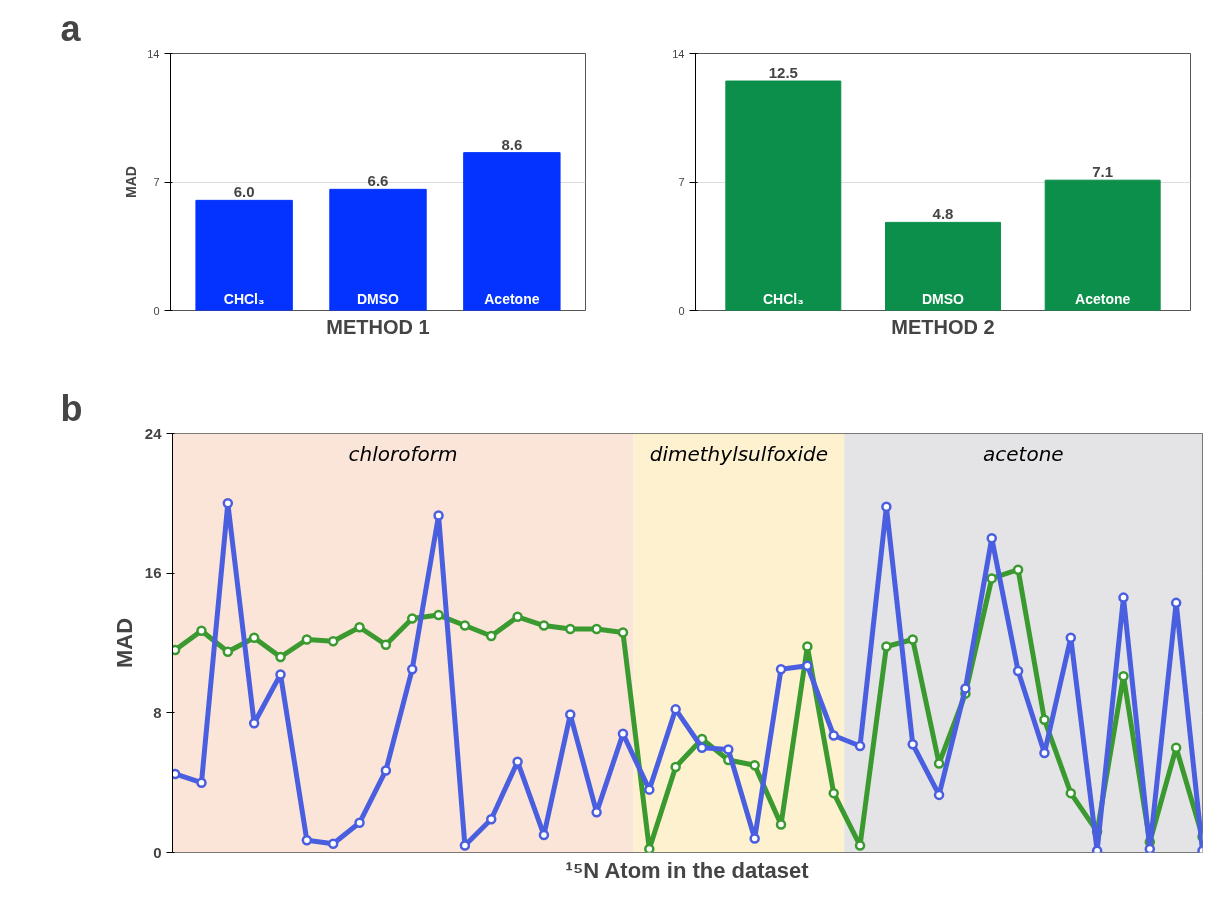 This screenshot has height=922, width=1210. I want to click on annotation: dimethylsulfoxide, so click(739, 453).